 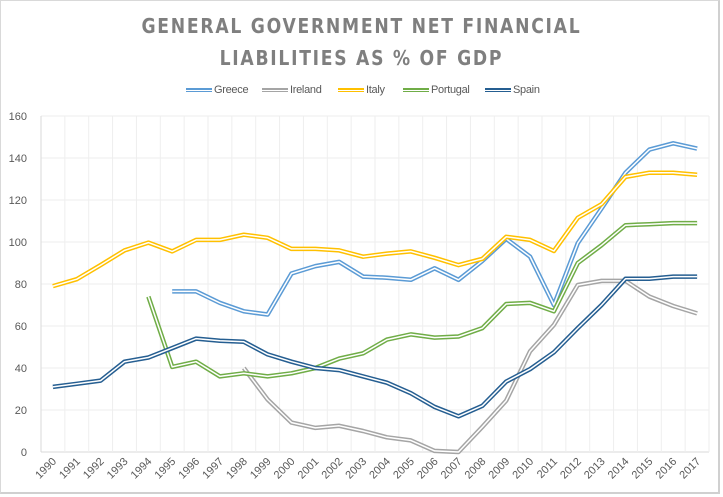 I want to click on y-tick-label: 100, so click(x=18, y=243).